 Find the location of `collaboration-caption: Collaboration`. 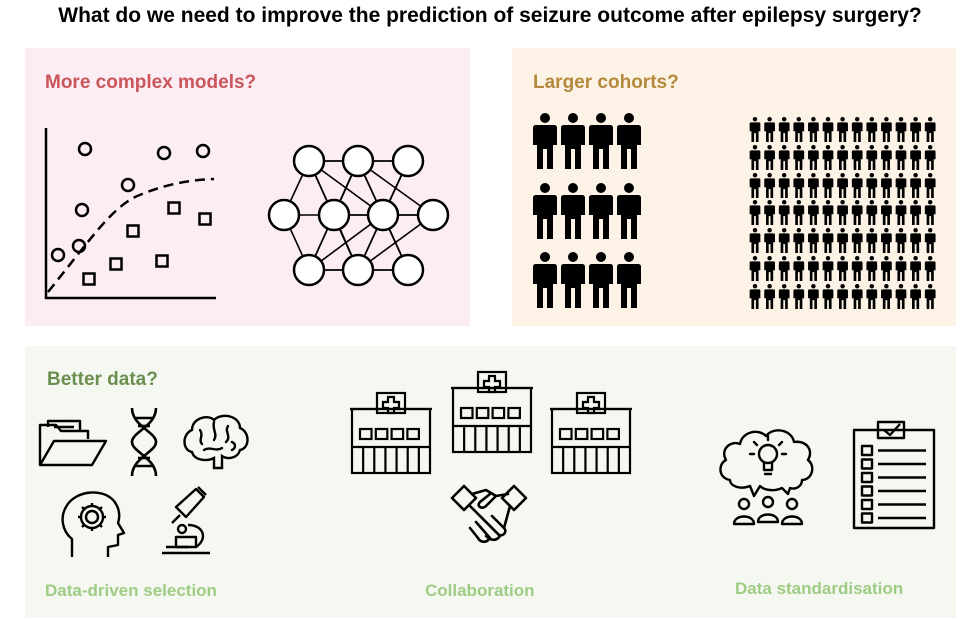

collaboration-caption: Collaboration is located at coordinates (480, 590).